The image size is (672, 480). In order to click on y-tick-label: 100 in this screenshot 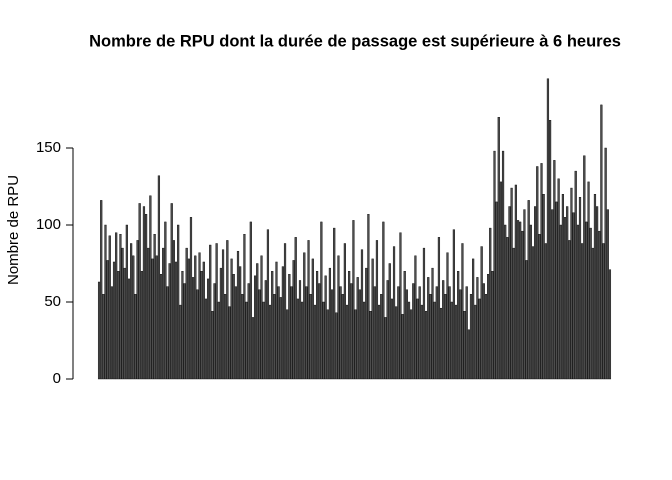, I will do `click(48, 224)`.